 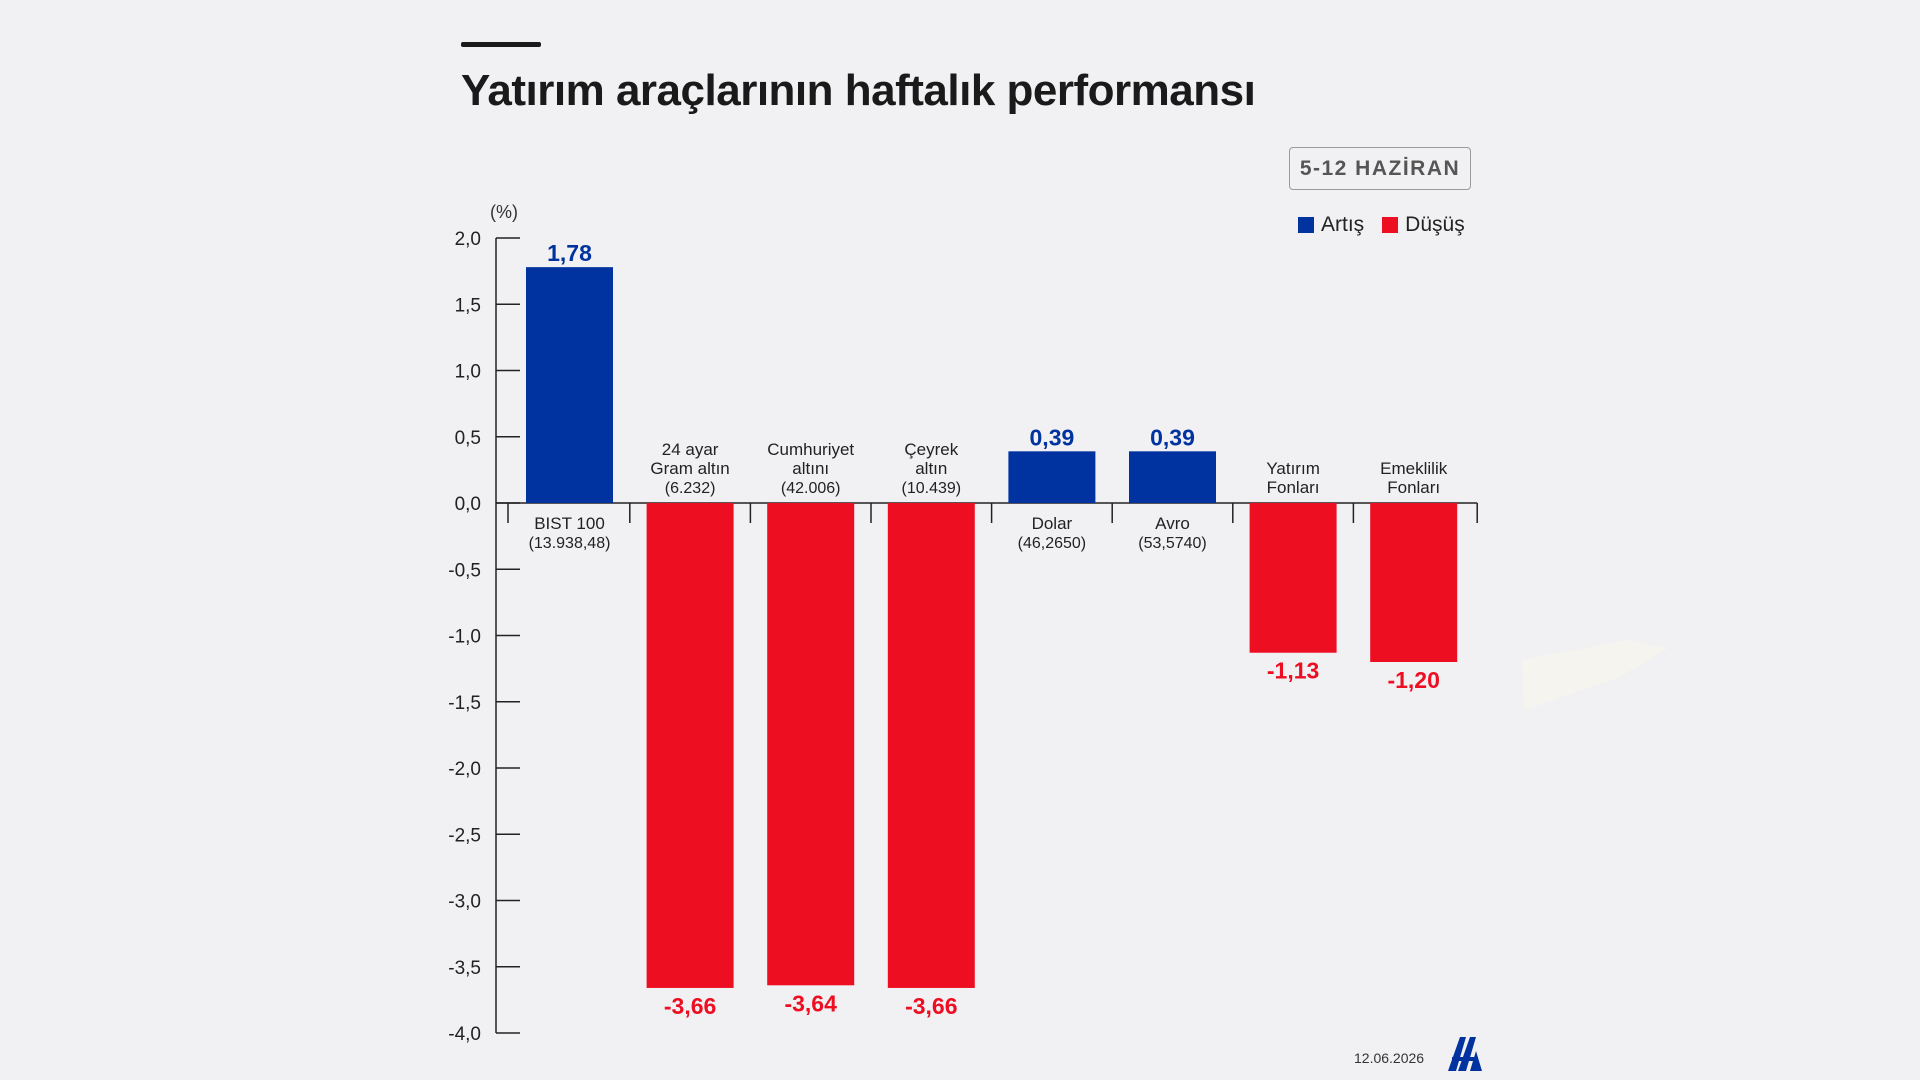 I want to click on y-tick-label: -1,5, so click(x=464, y=703).